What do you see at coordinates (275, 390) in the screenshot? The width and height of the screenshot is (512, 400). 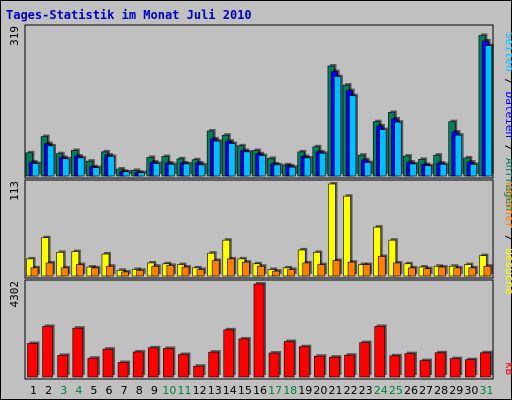 I see `x-label-day-17: 17` at bounding box center [275, 390].